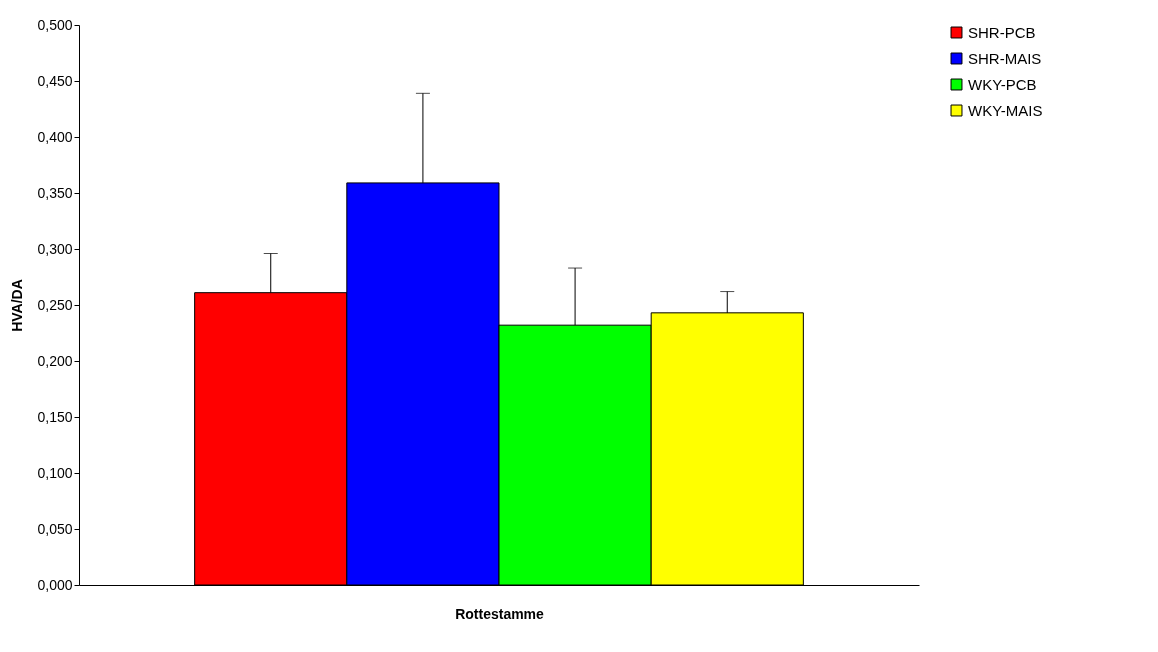 The width and height of the screenshot is (1158, 652). What do you see at coordinates (55, 528) in the screenshot?
I see `y-tick-label: 0,050` at bounding box center [55, 528].